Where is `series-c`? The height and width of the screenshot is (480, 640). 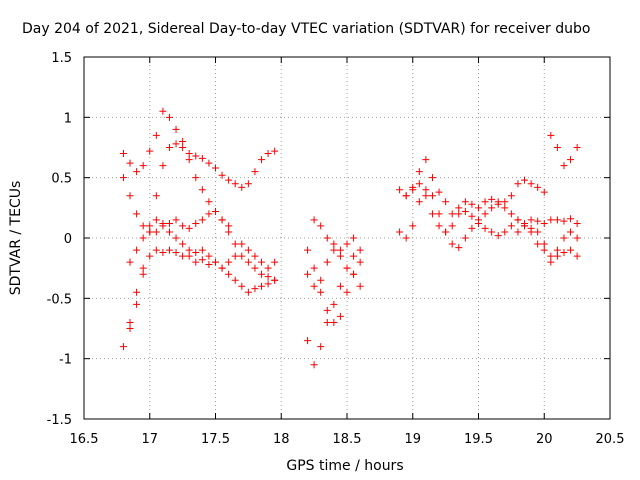
series-c is located at coordinates (199, 229).